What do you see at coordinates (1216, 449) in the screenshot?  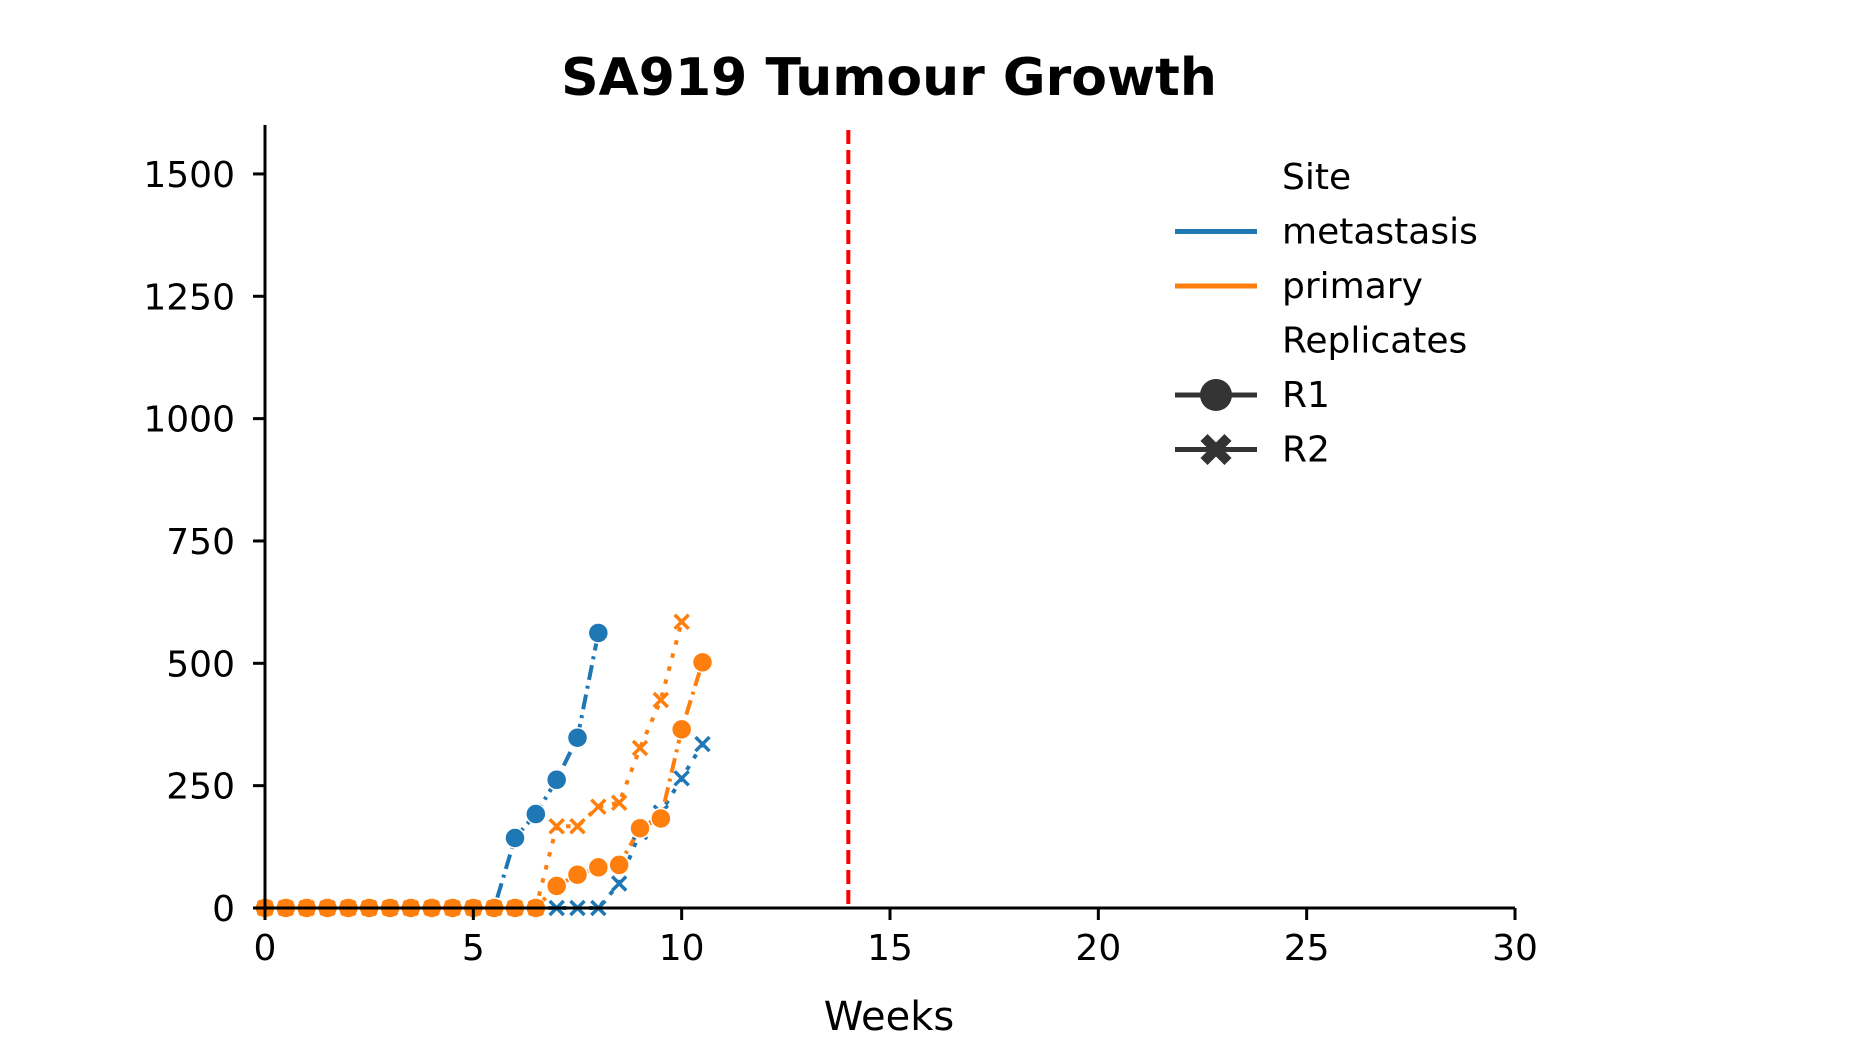 I see `legend-marker-R2` at bounding box center [1216, 449].